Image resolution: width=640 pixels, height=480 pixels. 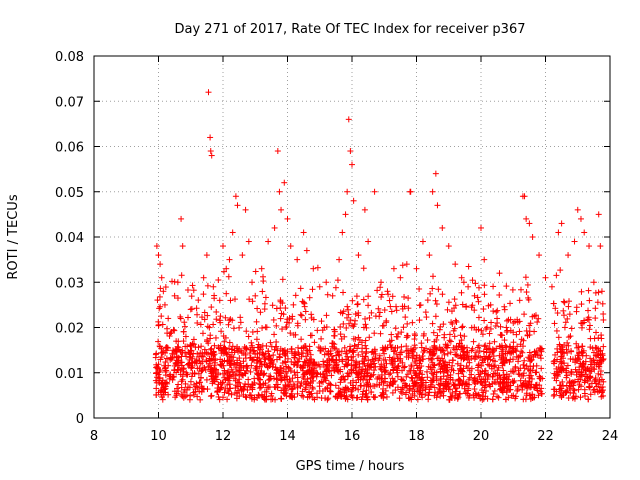 What do you see at coordinates (69, 57) in the screenshot?
I see `y-tick-label: 0.08` at bounding box center [69, 57].